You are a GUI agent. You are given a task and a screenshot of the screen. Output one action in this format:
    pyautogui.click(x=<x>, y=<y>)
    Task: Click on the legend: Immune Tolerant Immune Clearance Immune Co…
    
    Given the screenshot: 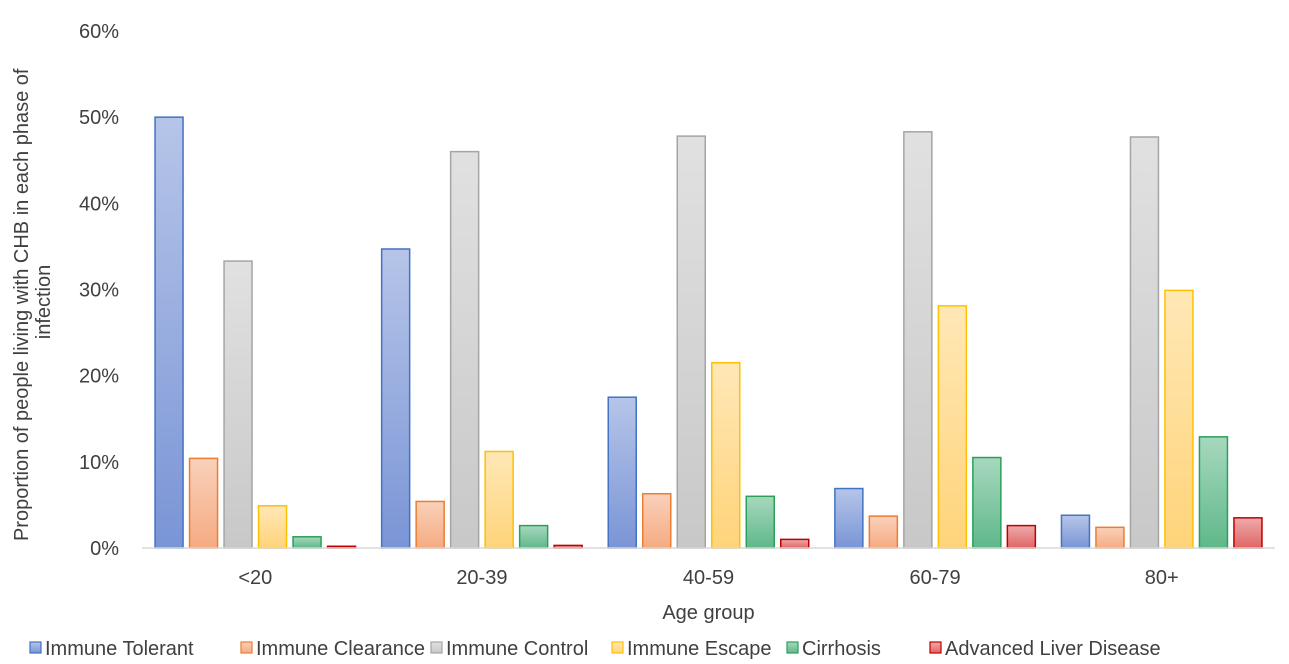 What is the action you would take?
    pyautogui.click(x=595, y=649)
    